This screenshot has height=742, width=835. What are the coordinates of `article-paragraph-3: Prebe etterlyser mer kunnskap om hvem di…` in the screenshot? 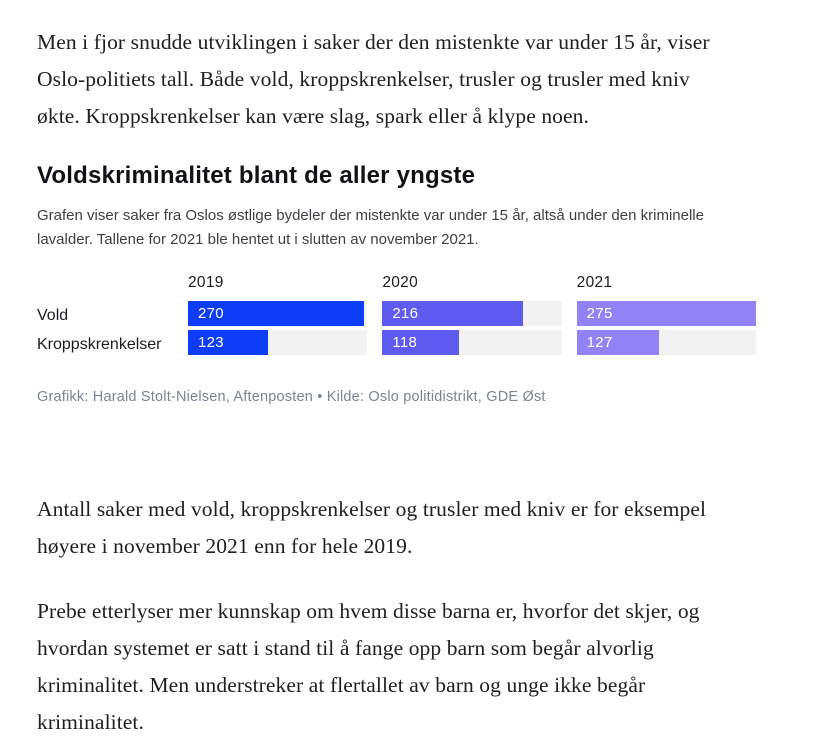 It's located at (368, 666).